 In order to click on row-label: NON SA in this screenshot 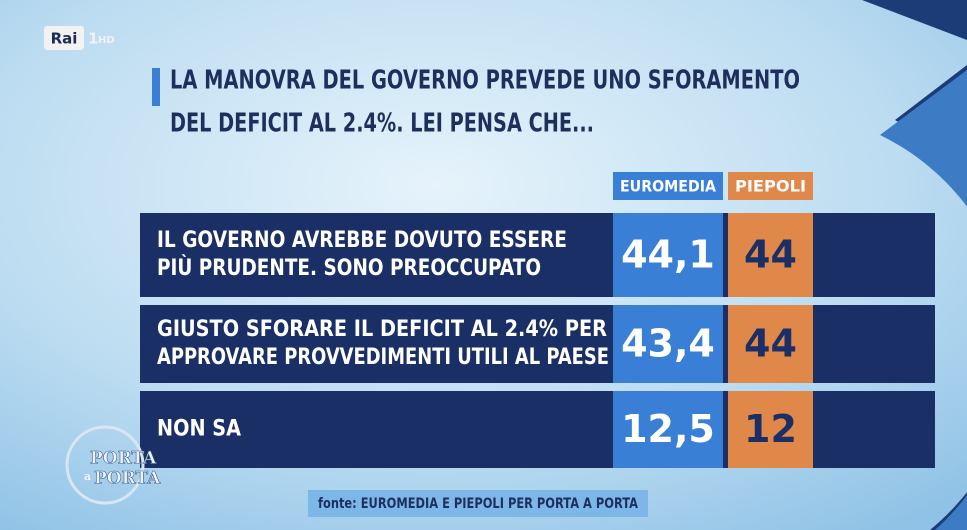, I will do `click(199, 429)`.